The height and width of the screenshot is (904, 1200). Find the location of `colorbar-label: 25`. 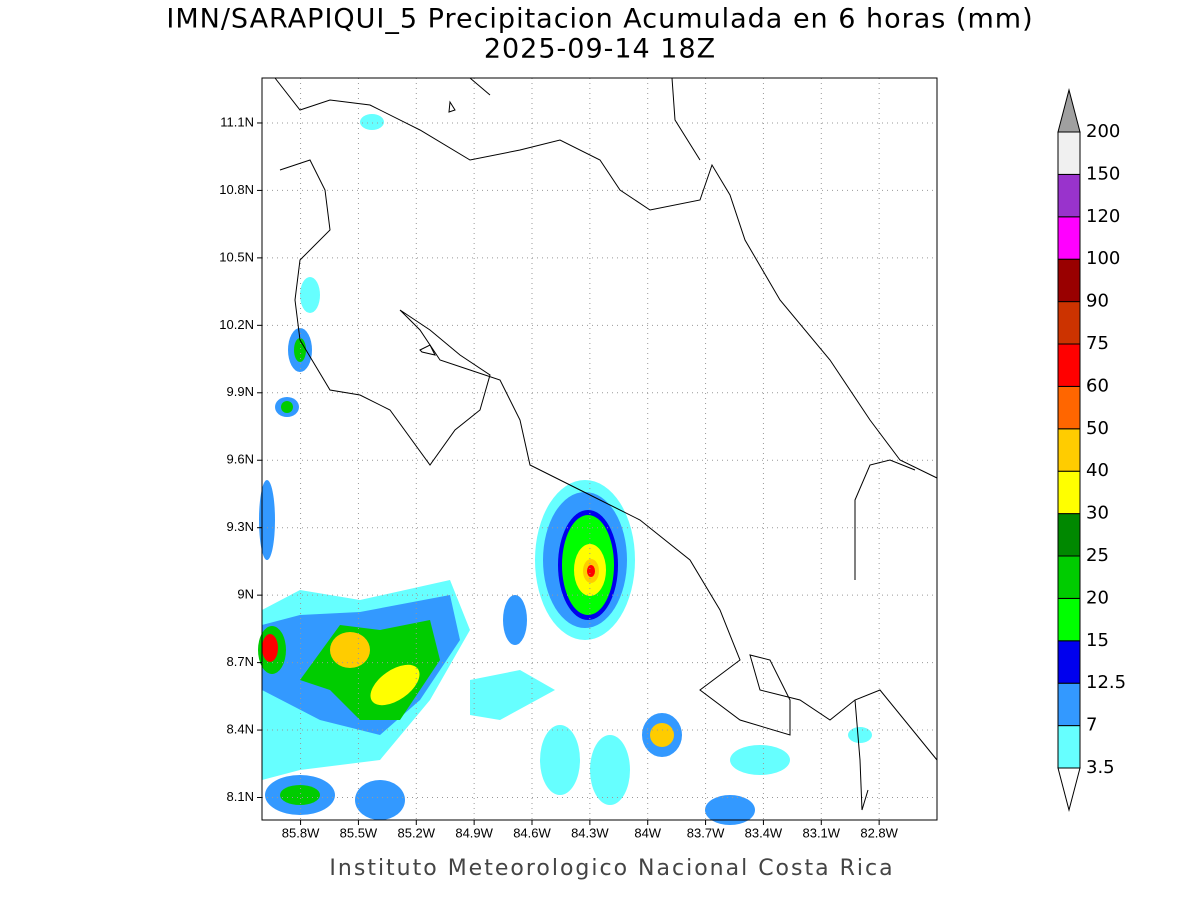

colorbar-label: 25 is located at coordinates (1097, 555).